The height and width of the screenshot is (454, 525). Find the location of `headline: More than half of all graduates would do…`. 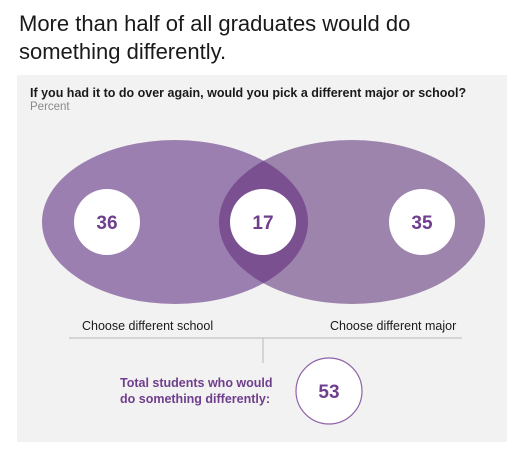

headline: More than half of all graduates would do… is located at coordinates (215, 37).